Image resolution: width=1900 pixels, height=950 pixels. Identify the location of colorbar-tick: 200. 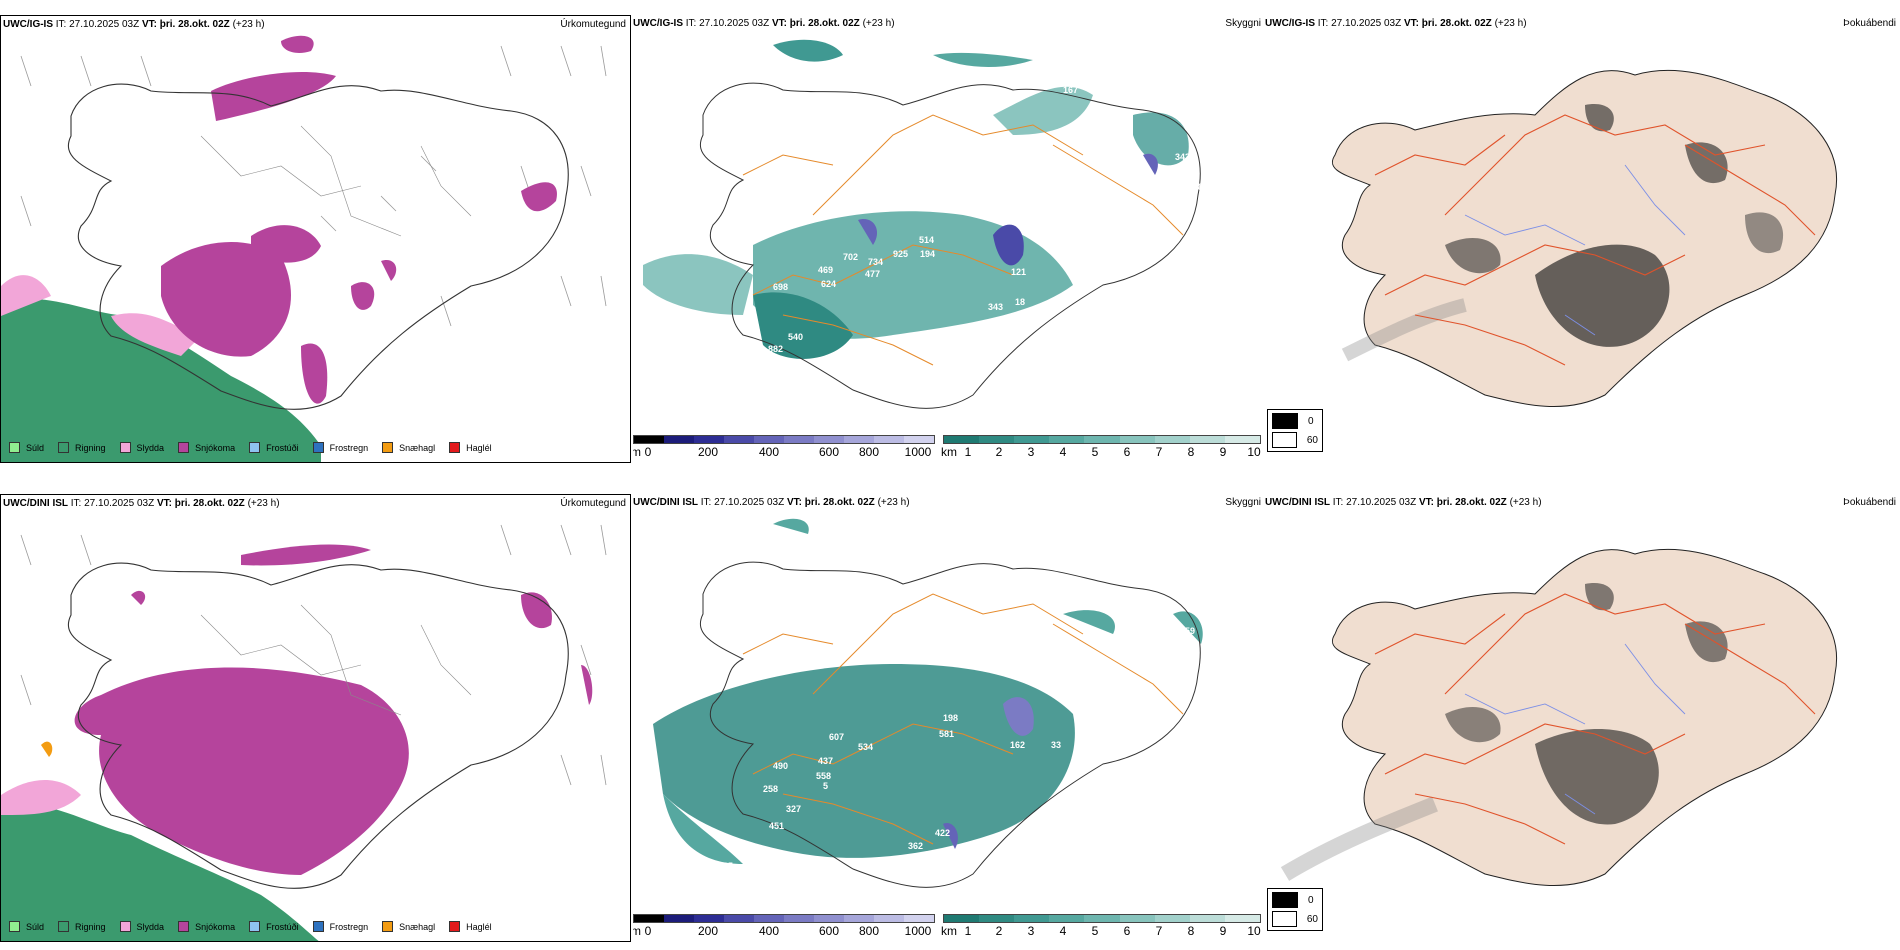
(708, 452).